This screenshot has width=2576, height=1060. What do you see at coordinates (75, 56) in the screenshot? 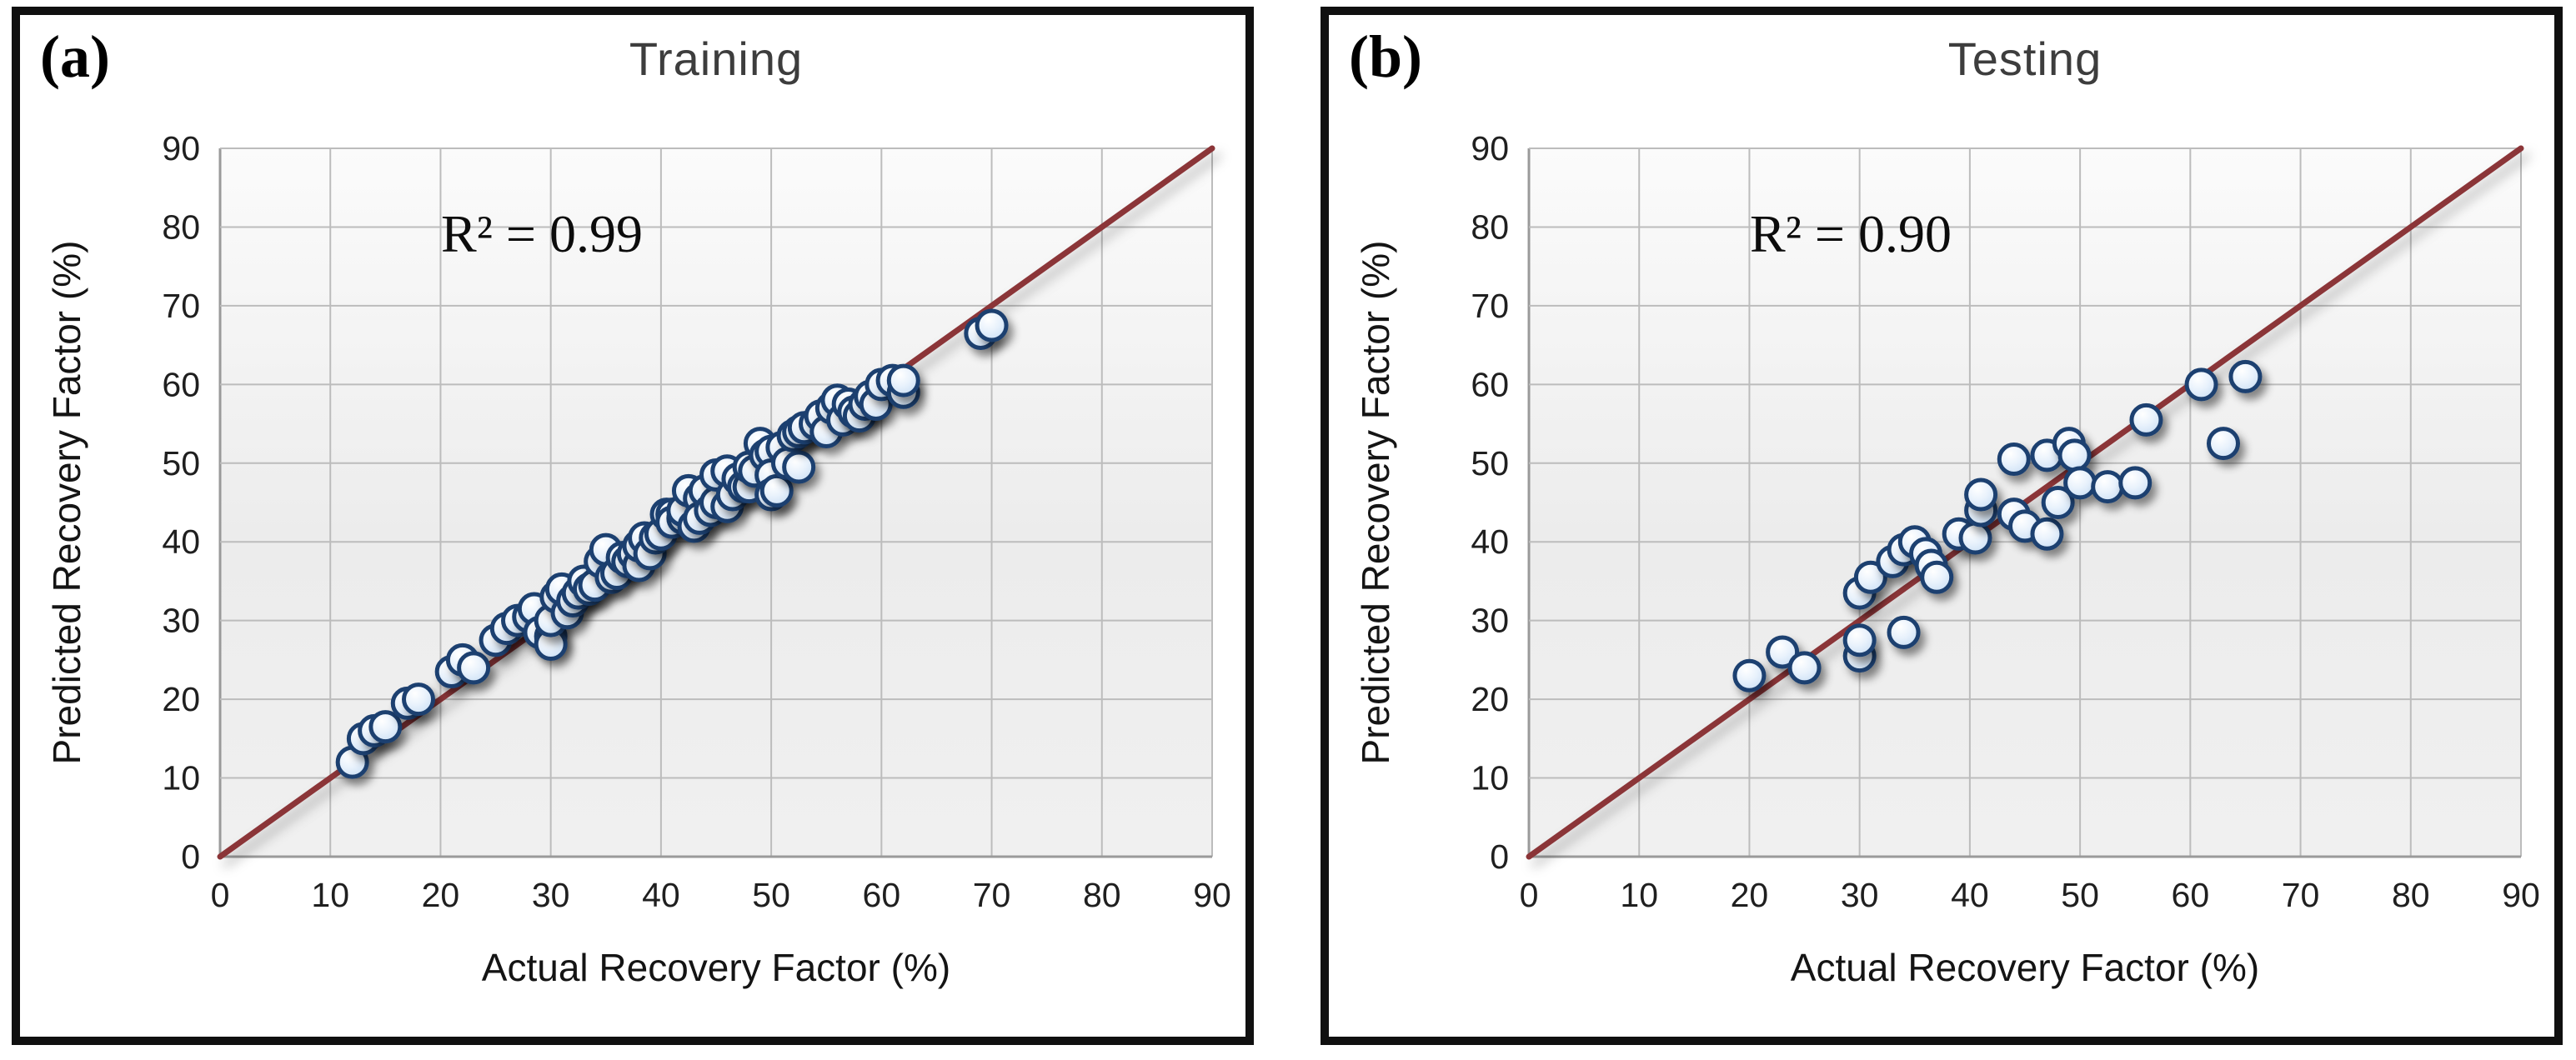
I see `panel-tag-a: (a)` at bounding box center [75, 56].